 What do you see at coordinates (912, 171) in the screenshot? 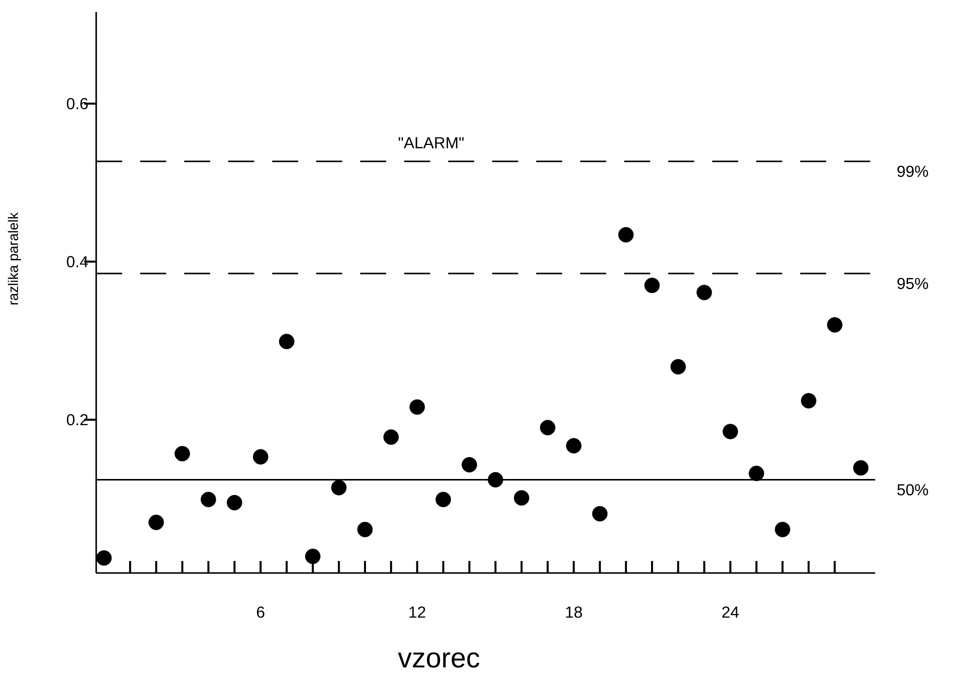
I see `text: 99%` at bounding box center [912, 171].